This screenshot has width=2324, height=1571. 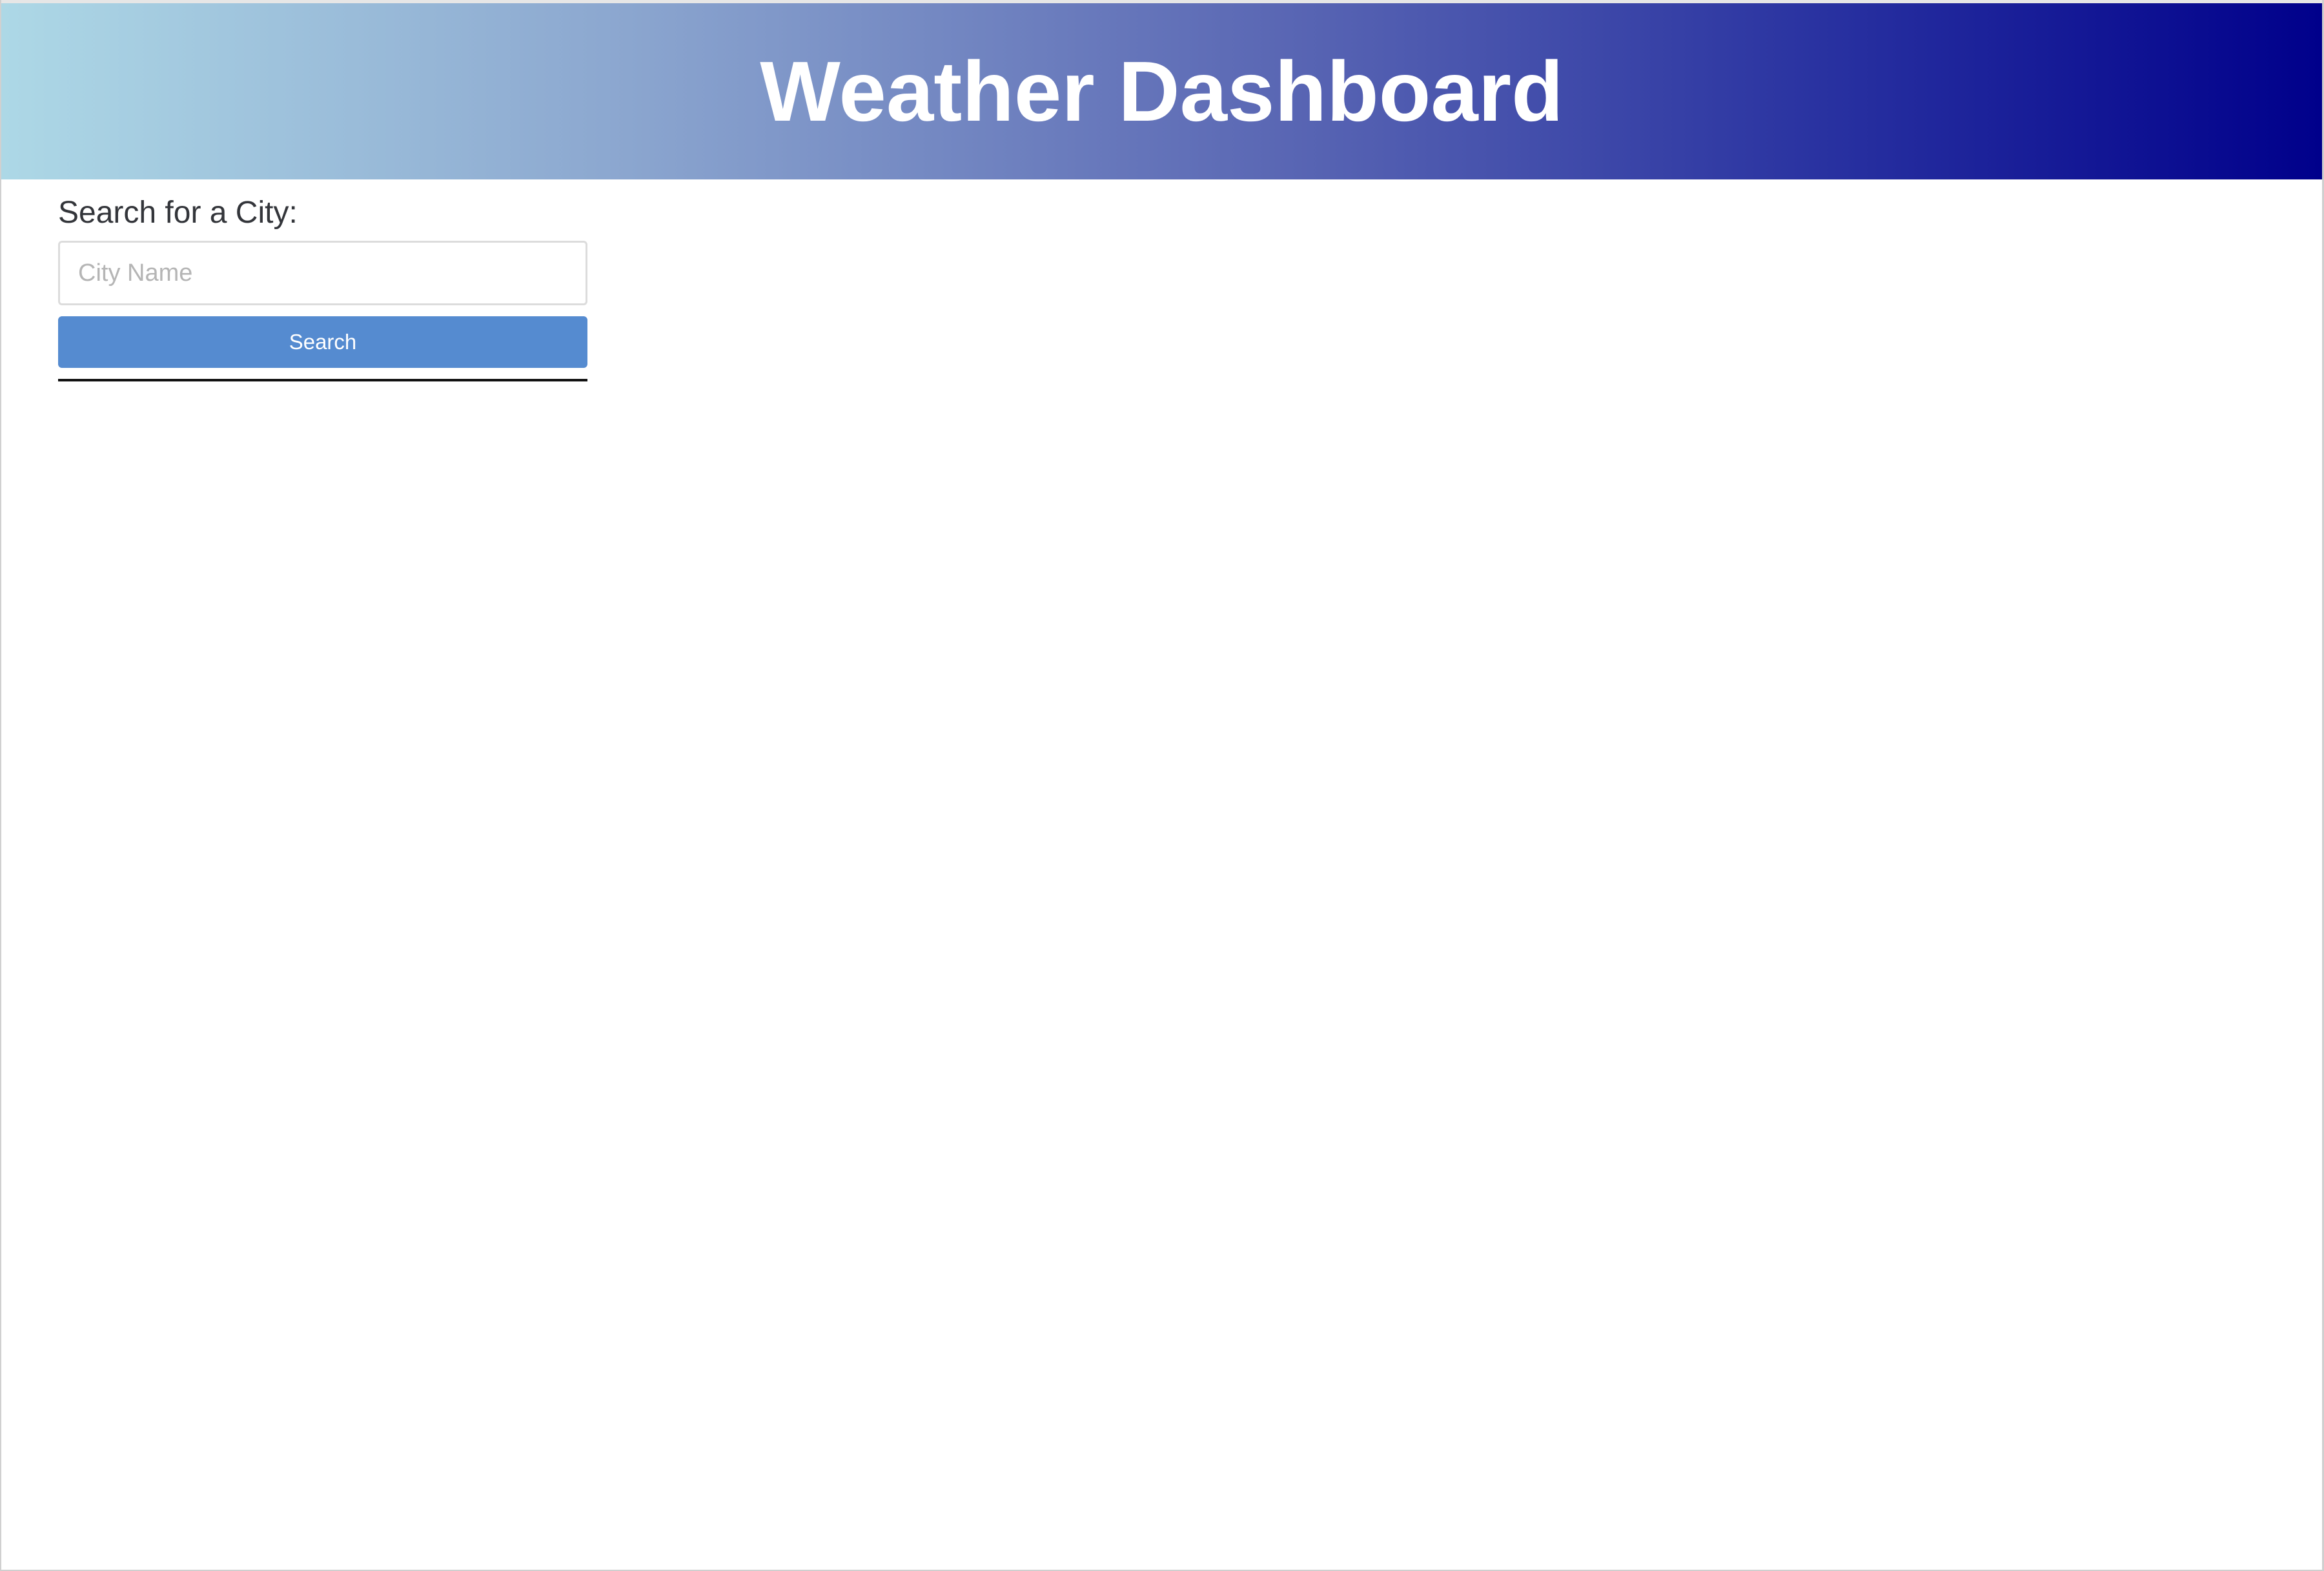 I want to click on page-title: Weather Dashboard, so click(x=1162, y=91).